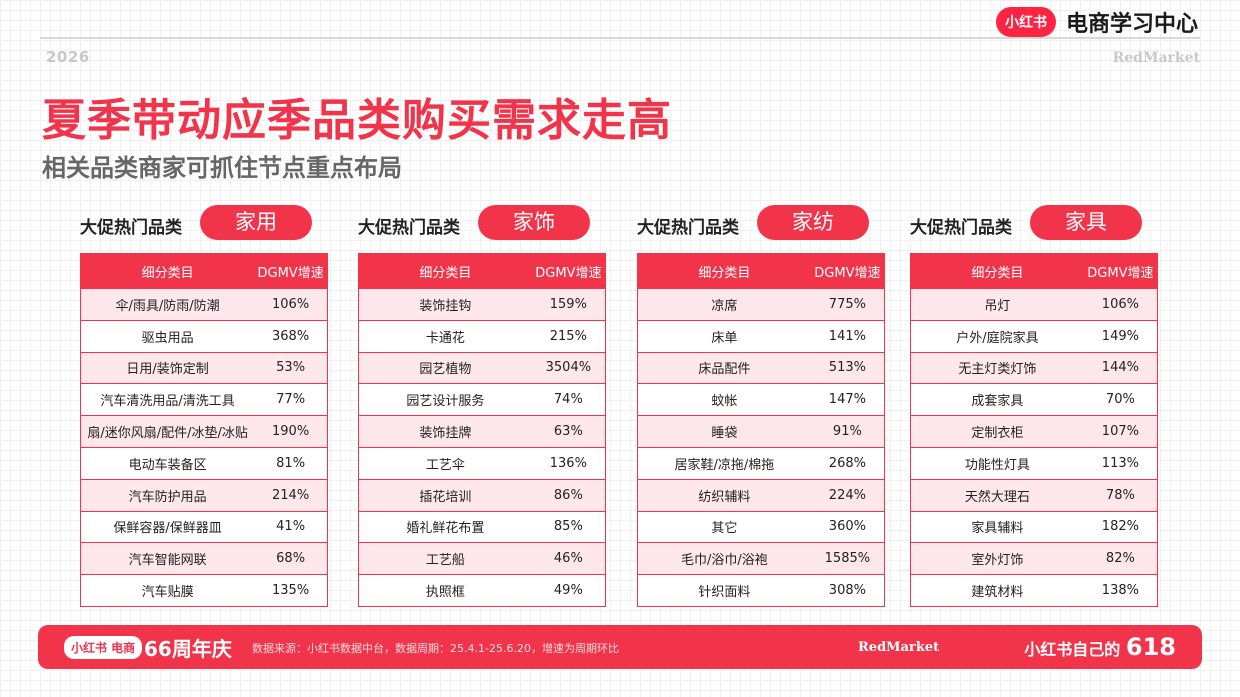 Image resolution: width=1240 pixels, height=697 pixels. Describe the element at coordinates (568, 463) in the screenshot. I see `growth-cell: 136%` at that location.